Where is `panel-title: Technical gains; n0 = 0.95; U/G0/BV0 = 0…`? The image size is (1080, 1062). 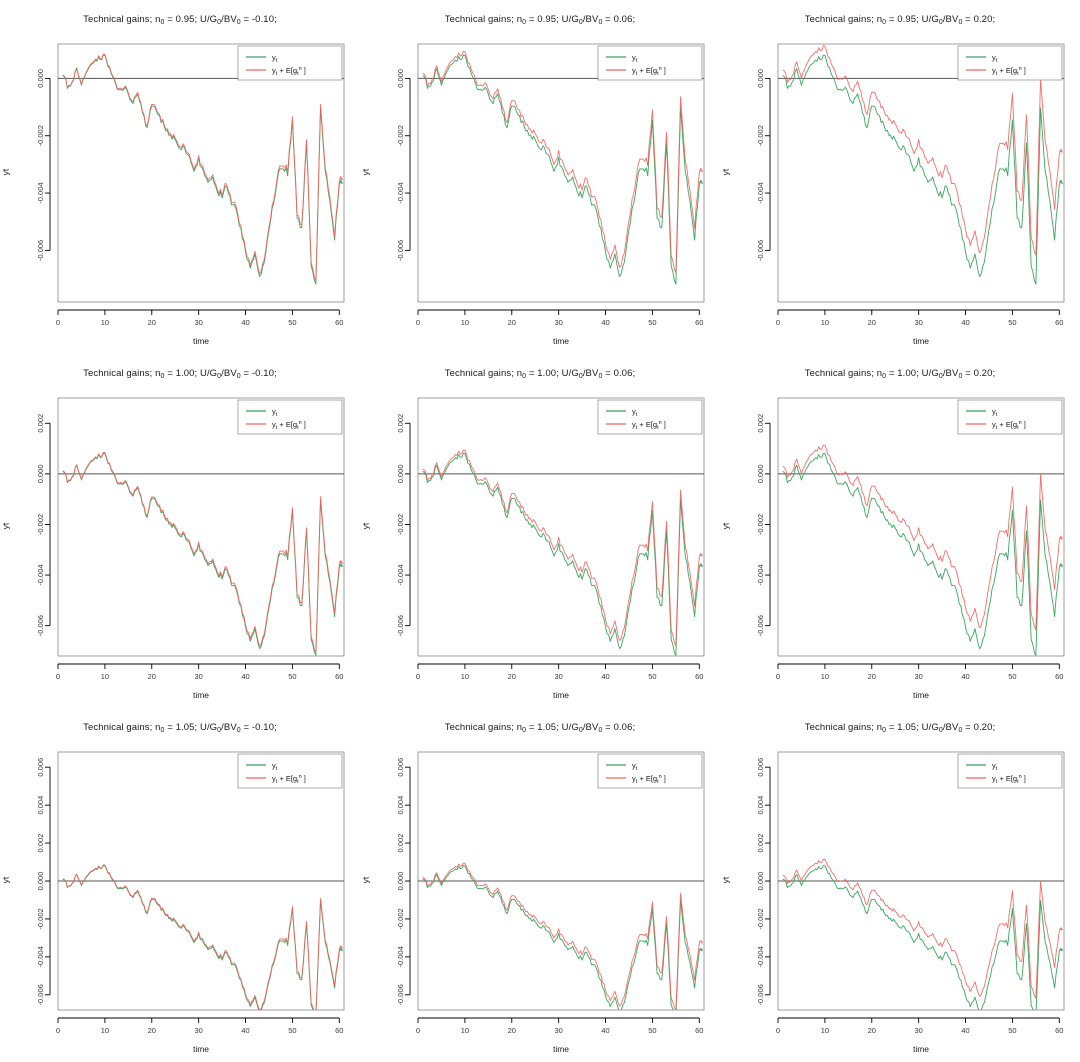 panel-title: Technical gains; n0 = 0.95; U/G0/BV0 = 0… is located at coordinates (540, 20).